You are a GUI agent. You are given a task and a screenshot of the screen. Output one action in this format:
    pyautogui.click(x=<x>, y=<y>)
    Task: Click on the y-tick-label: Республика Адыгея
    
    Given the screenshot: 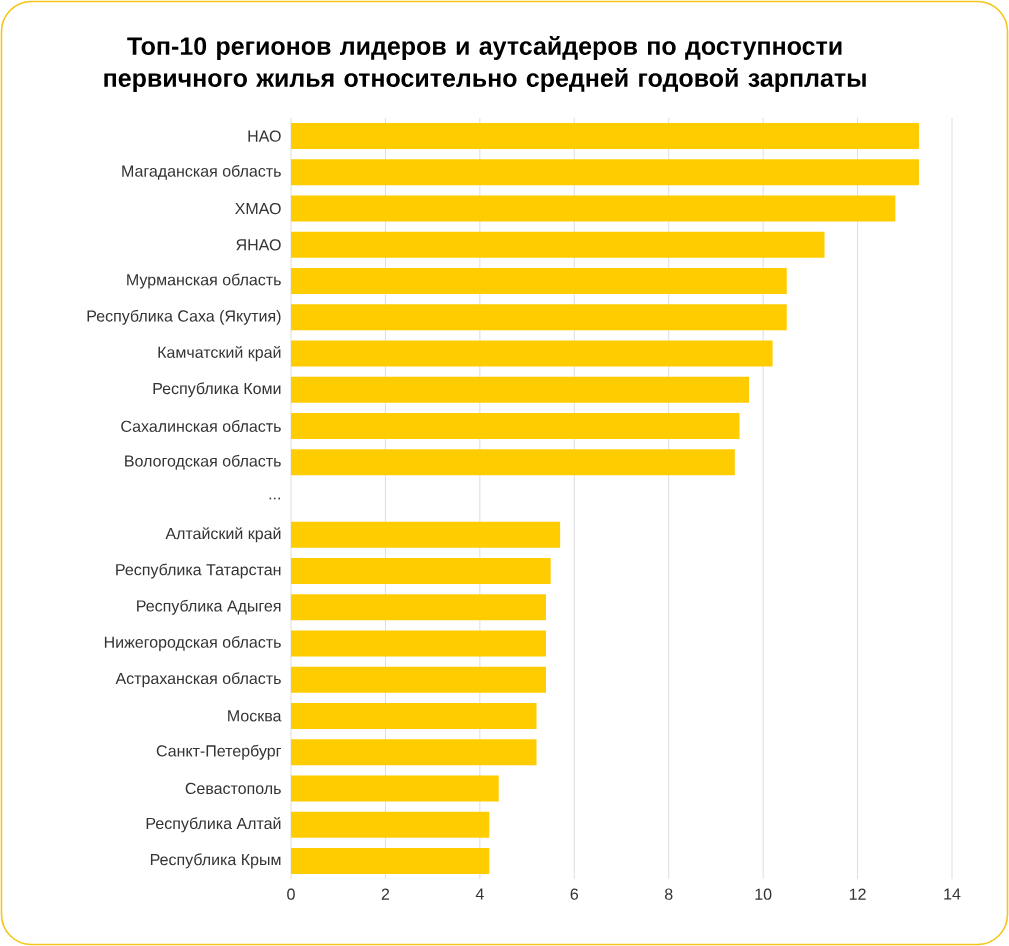 What is the action you would take?
    pyautogui.click(x=209, y=607)
    